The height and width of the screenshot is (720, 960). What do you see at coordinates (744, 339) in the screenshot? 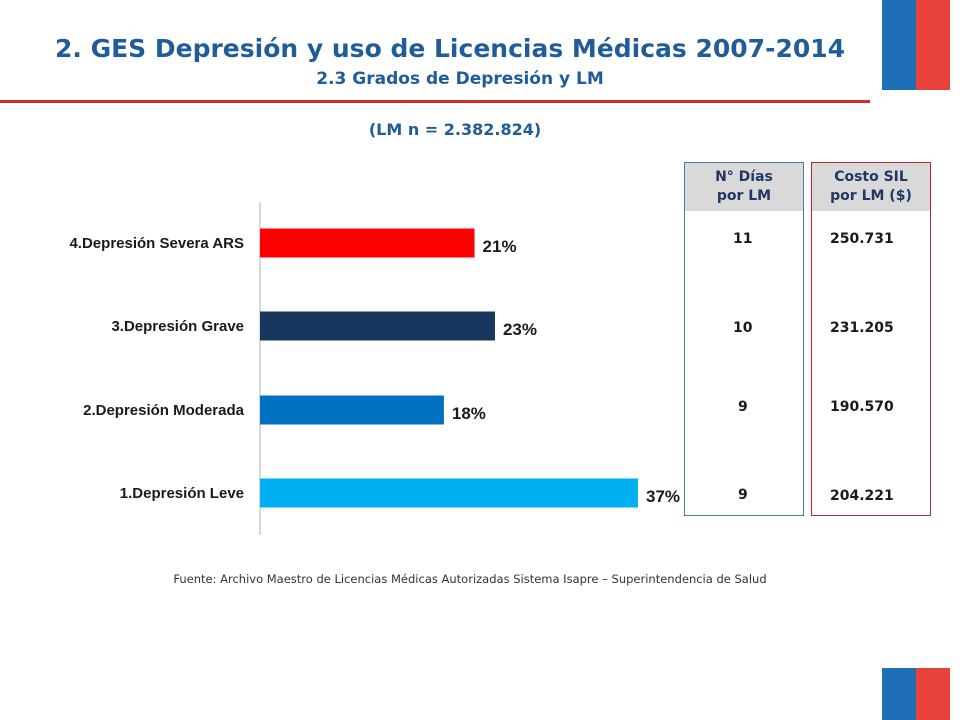
I see `dias-panel: N° Días por LM 11 10 9 9` at bounding box center [744, 339].